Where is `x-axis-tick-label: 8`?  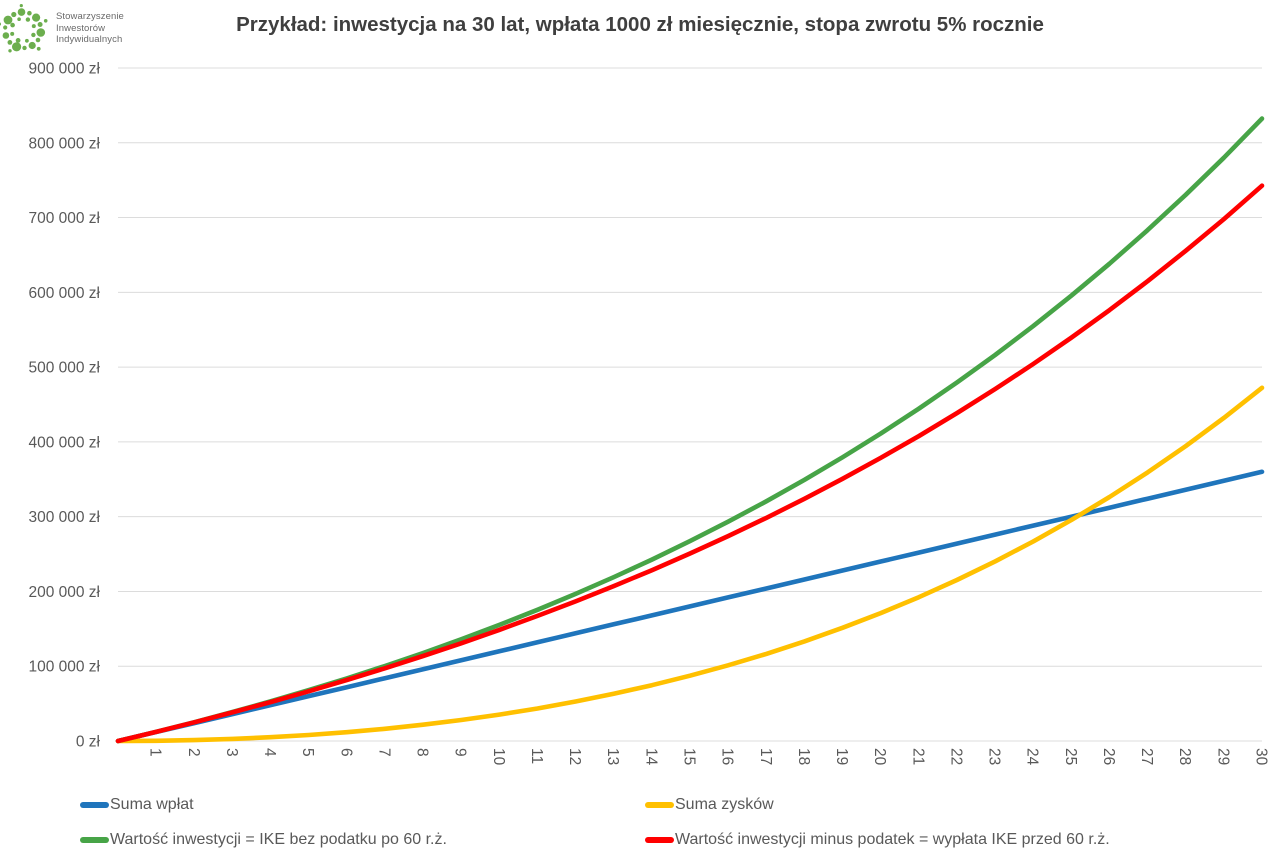
x-axis-tick-label: 8 is located at coordinates (422, 752).